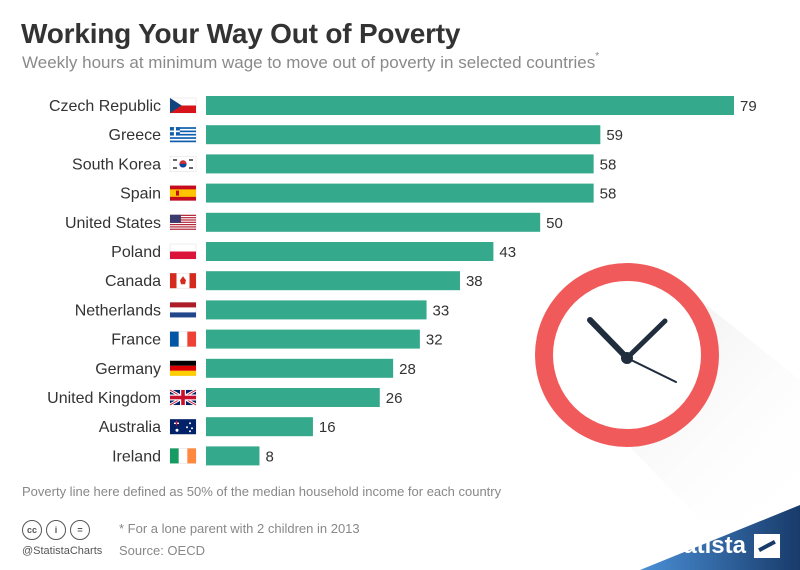 This screenshot has height=570, width=800. What do you see at coordinates (32, 530) in the screenshot?
I see `creative-commons-icon: cc` at bounding box center [32, 530].